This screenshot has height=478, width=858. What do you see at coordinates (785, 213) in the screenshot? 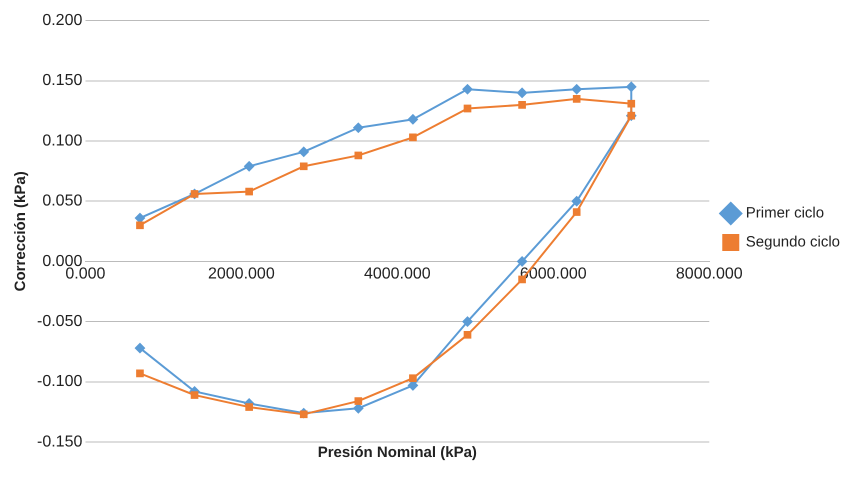
I see `legend-label: Primer ciclo` at bounding box center [785, 213].